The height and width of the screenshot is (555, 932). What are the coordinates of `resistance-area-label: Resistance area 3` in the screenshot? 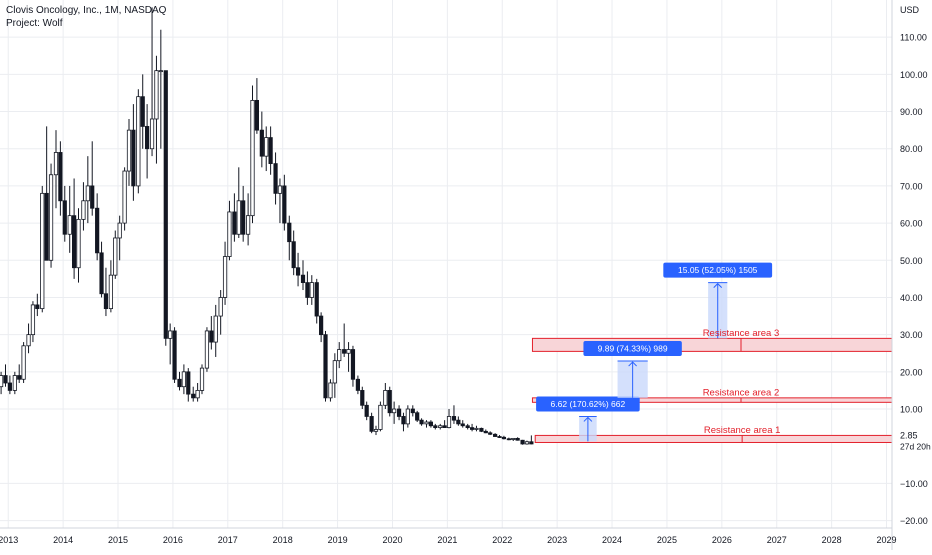 It's located at (741, 333).